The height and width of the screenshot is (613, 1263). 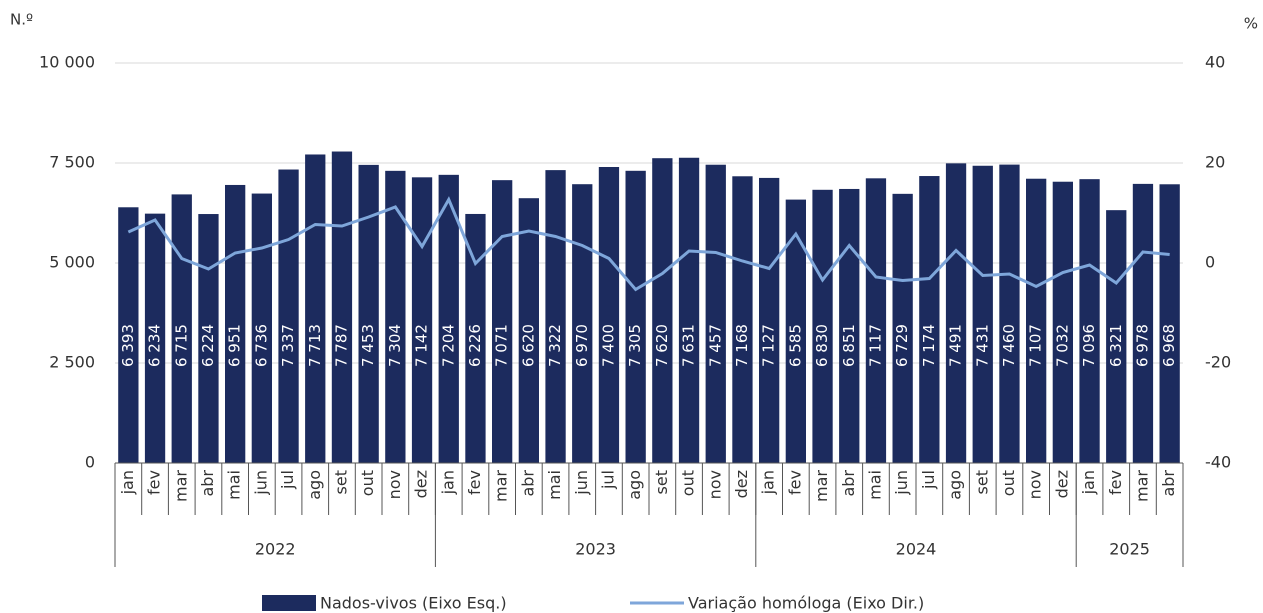 What do you see at coordinates (555, 345) in the screenshot?
I see `bar-value-label: 7 322` at bounding box center [555, 345].